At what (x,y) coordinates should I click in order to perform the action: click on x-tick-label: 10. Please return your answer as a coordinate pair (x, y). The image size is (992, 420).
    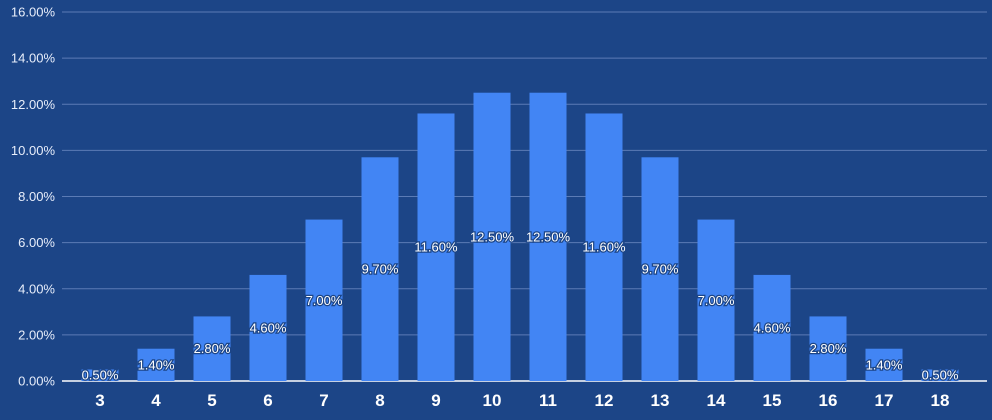
    Looking at the image, I should click on (492, 400).